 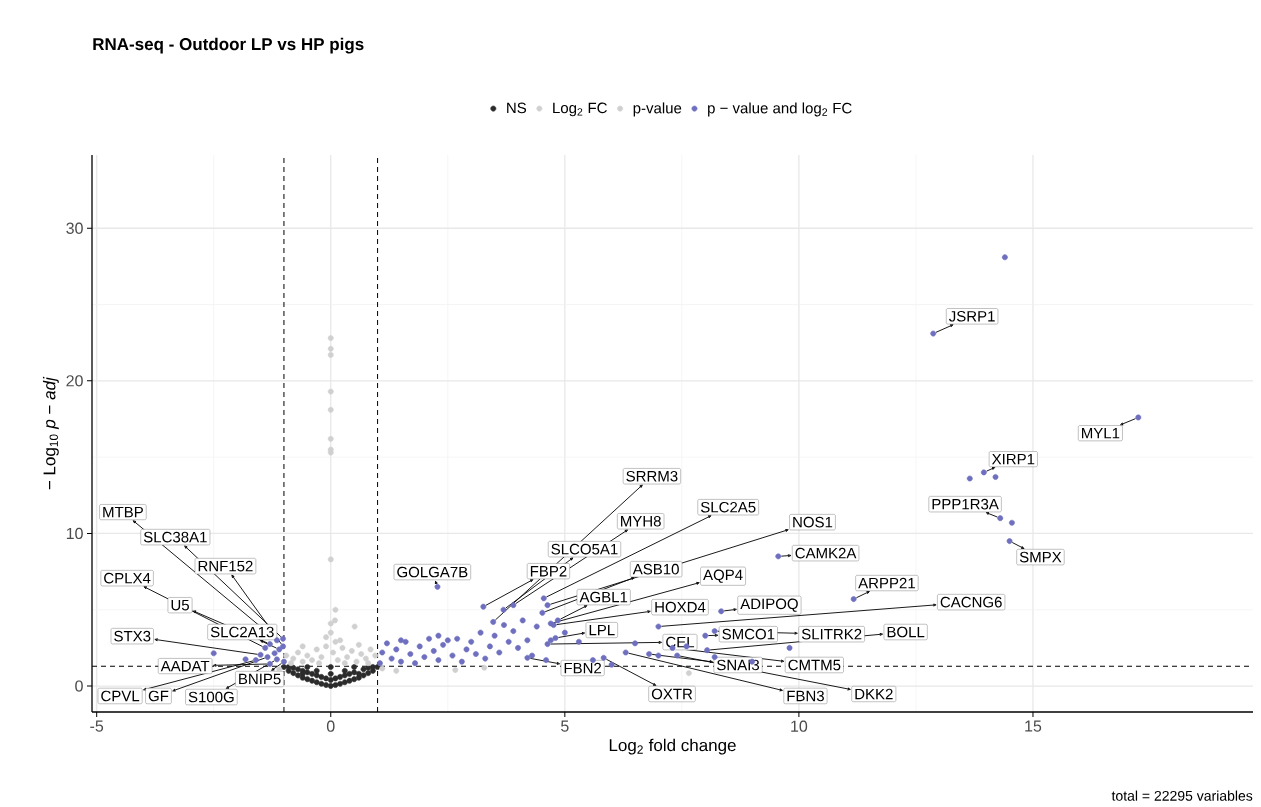 I want to click on annotation: XIRP1, so click(x=1013, y=459).